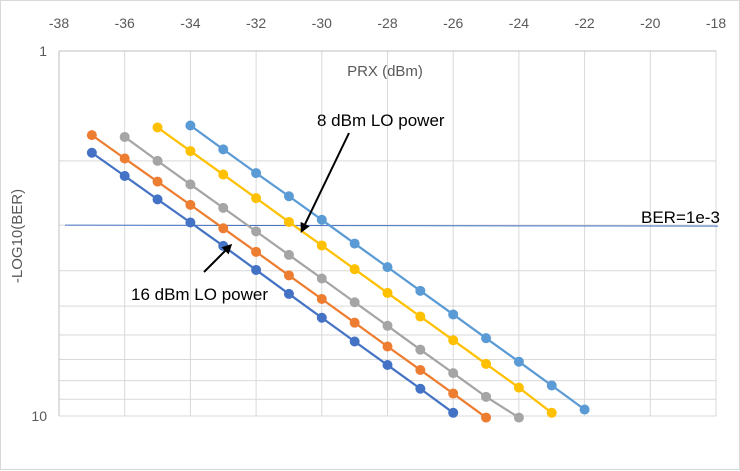 The height and width of the screenshot is (471, 740). Describe the element at coordinates (385, 71) in the screenshot. I see `x-axis-title: PRX (dBm)` at that location.